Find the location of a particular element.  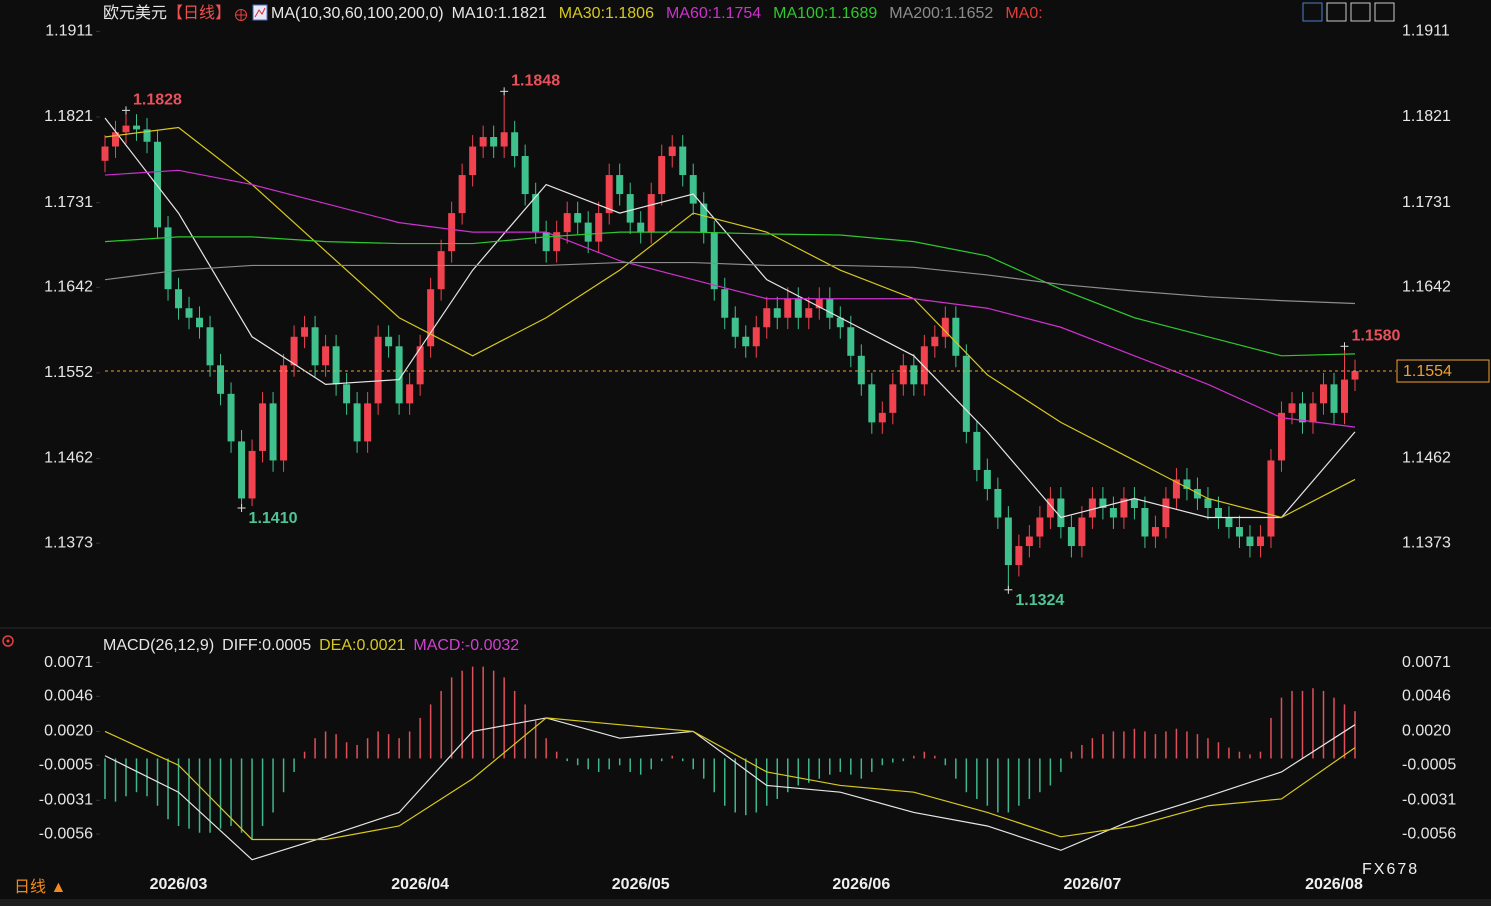

x-tick-label: 2026/04 is located at coordinates (420, 884).